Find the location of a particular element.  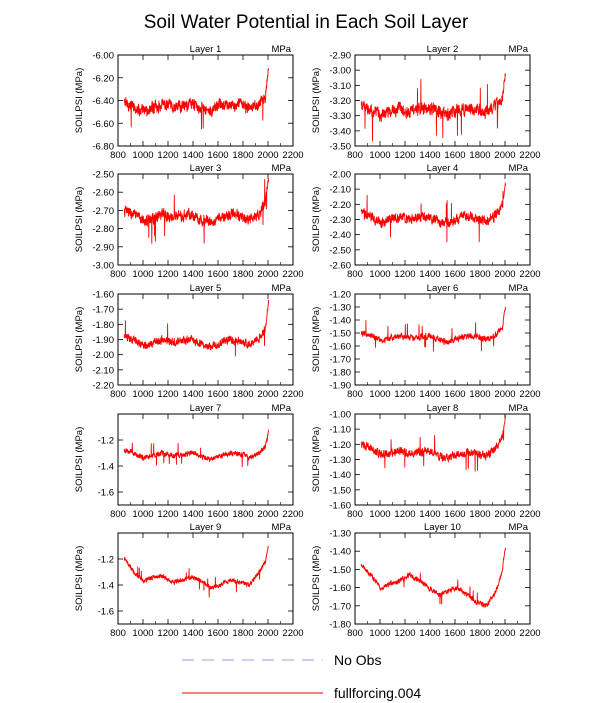

y-tick-label: -2.80 is located at coordinates (103, 229).